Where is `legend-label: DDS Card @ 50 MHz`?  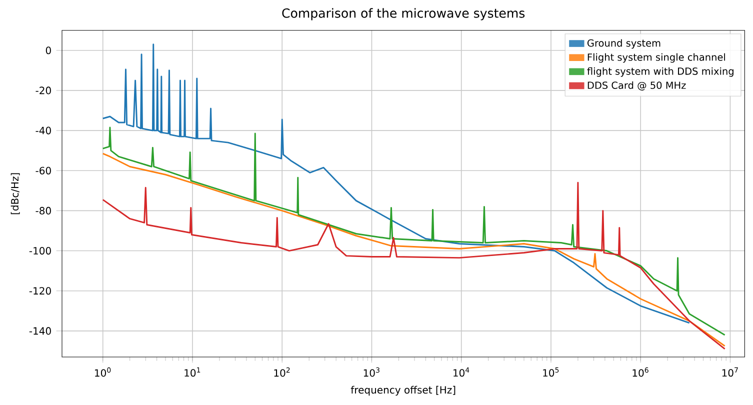
legend-label: DDS Card @ 50 MHz is located at coordinates (637, 85).